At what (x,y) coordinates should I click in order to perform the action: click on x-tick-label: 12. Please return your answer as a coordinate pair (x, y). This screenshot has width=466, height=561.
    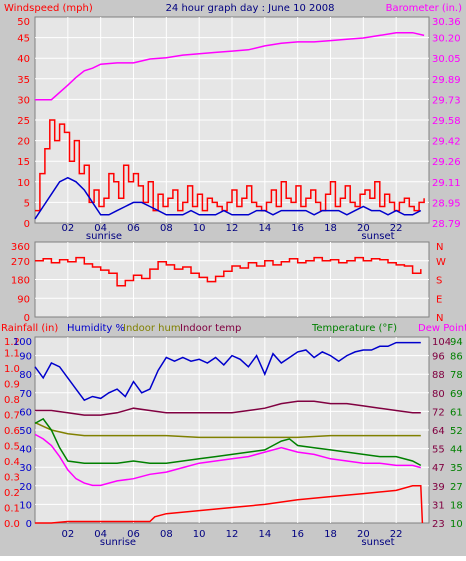
    Looking at the image, I should click on (232, 228).